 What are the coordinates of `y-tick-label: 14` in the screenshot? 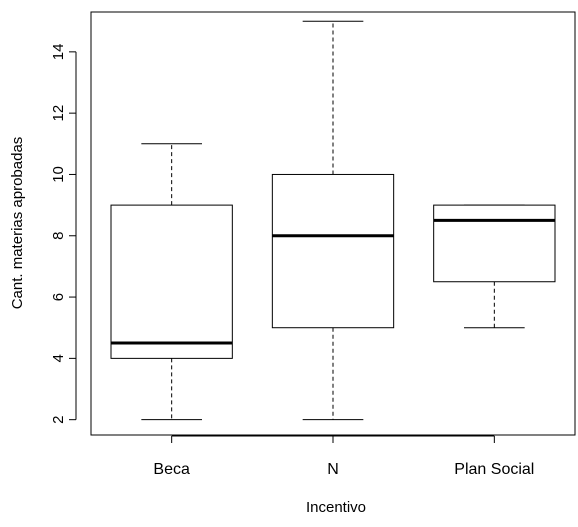 It's located at (58, 52).